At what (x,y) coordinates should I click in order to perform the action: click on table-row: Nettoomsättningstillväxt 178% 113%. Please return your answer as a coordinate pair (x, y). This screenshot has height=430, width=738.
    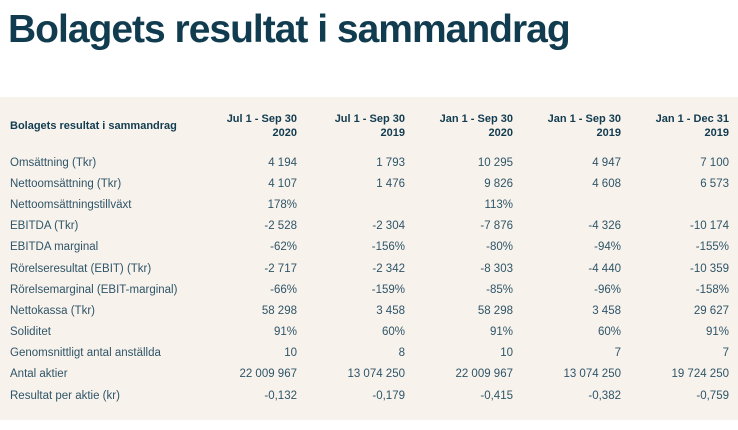
    Looking at the image, I should click on (369, 204).